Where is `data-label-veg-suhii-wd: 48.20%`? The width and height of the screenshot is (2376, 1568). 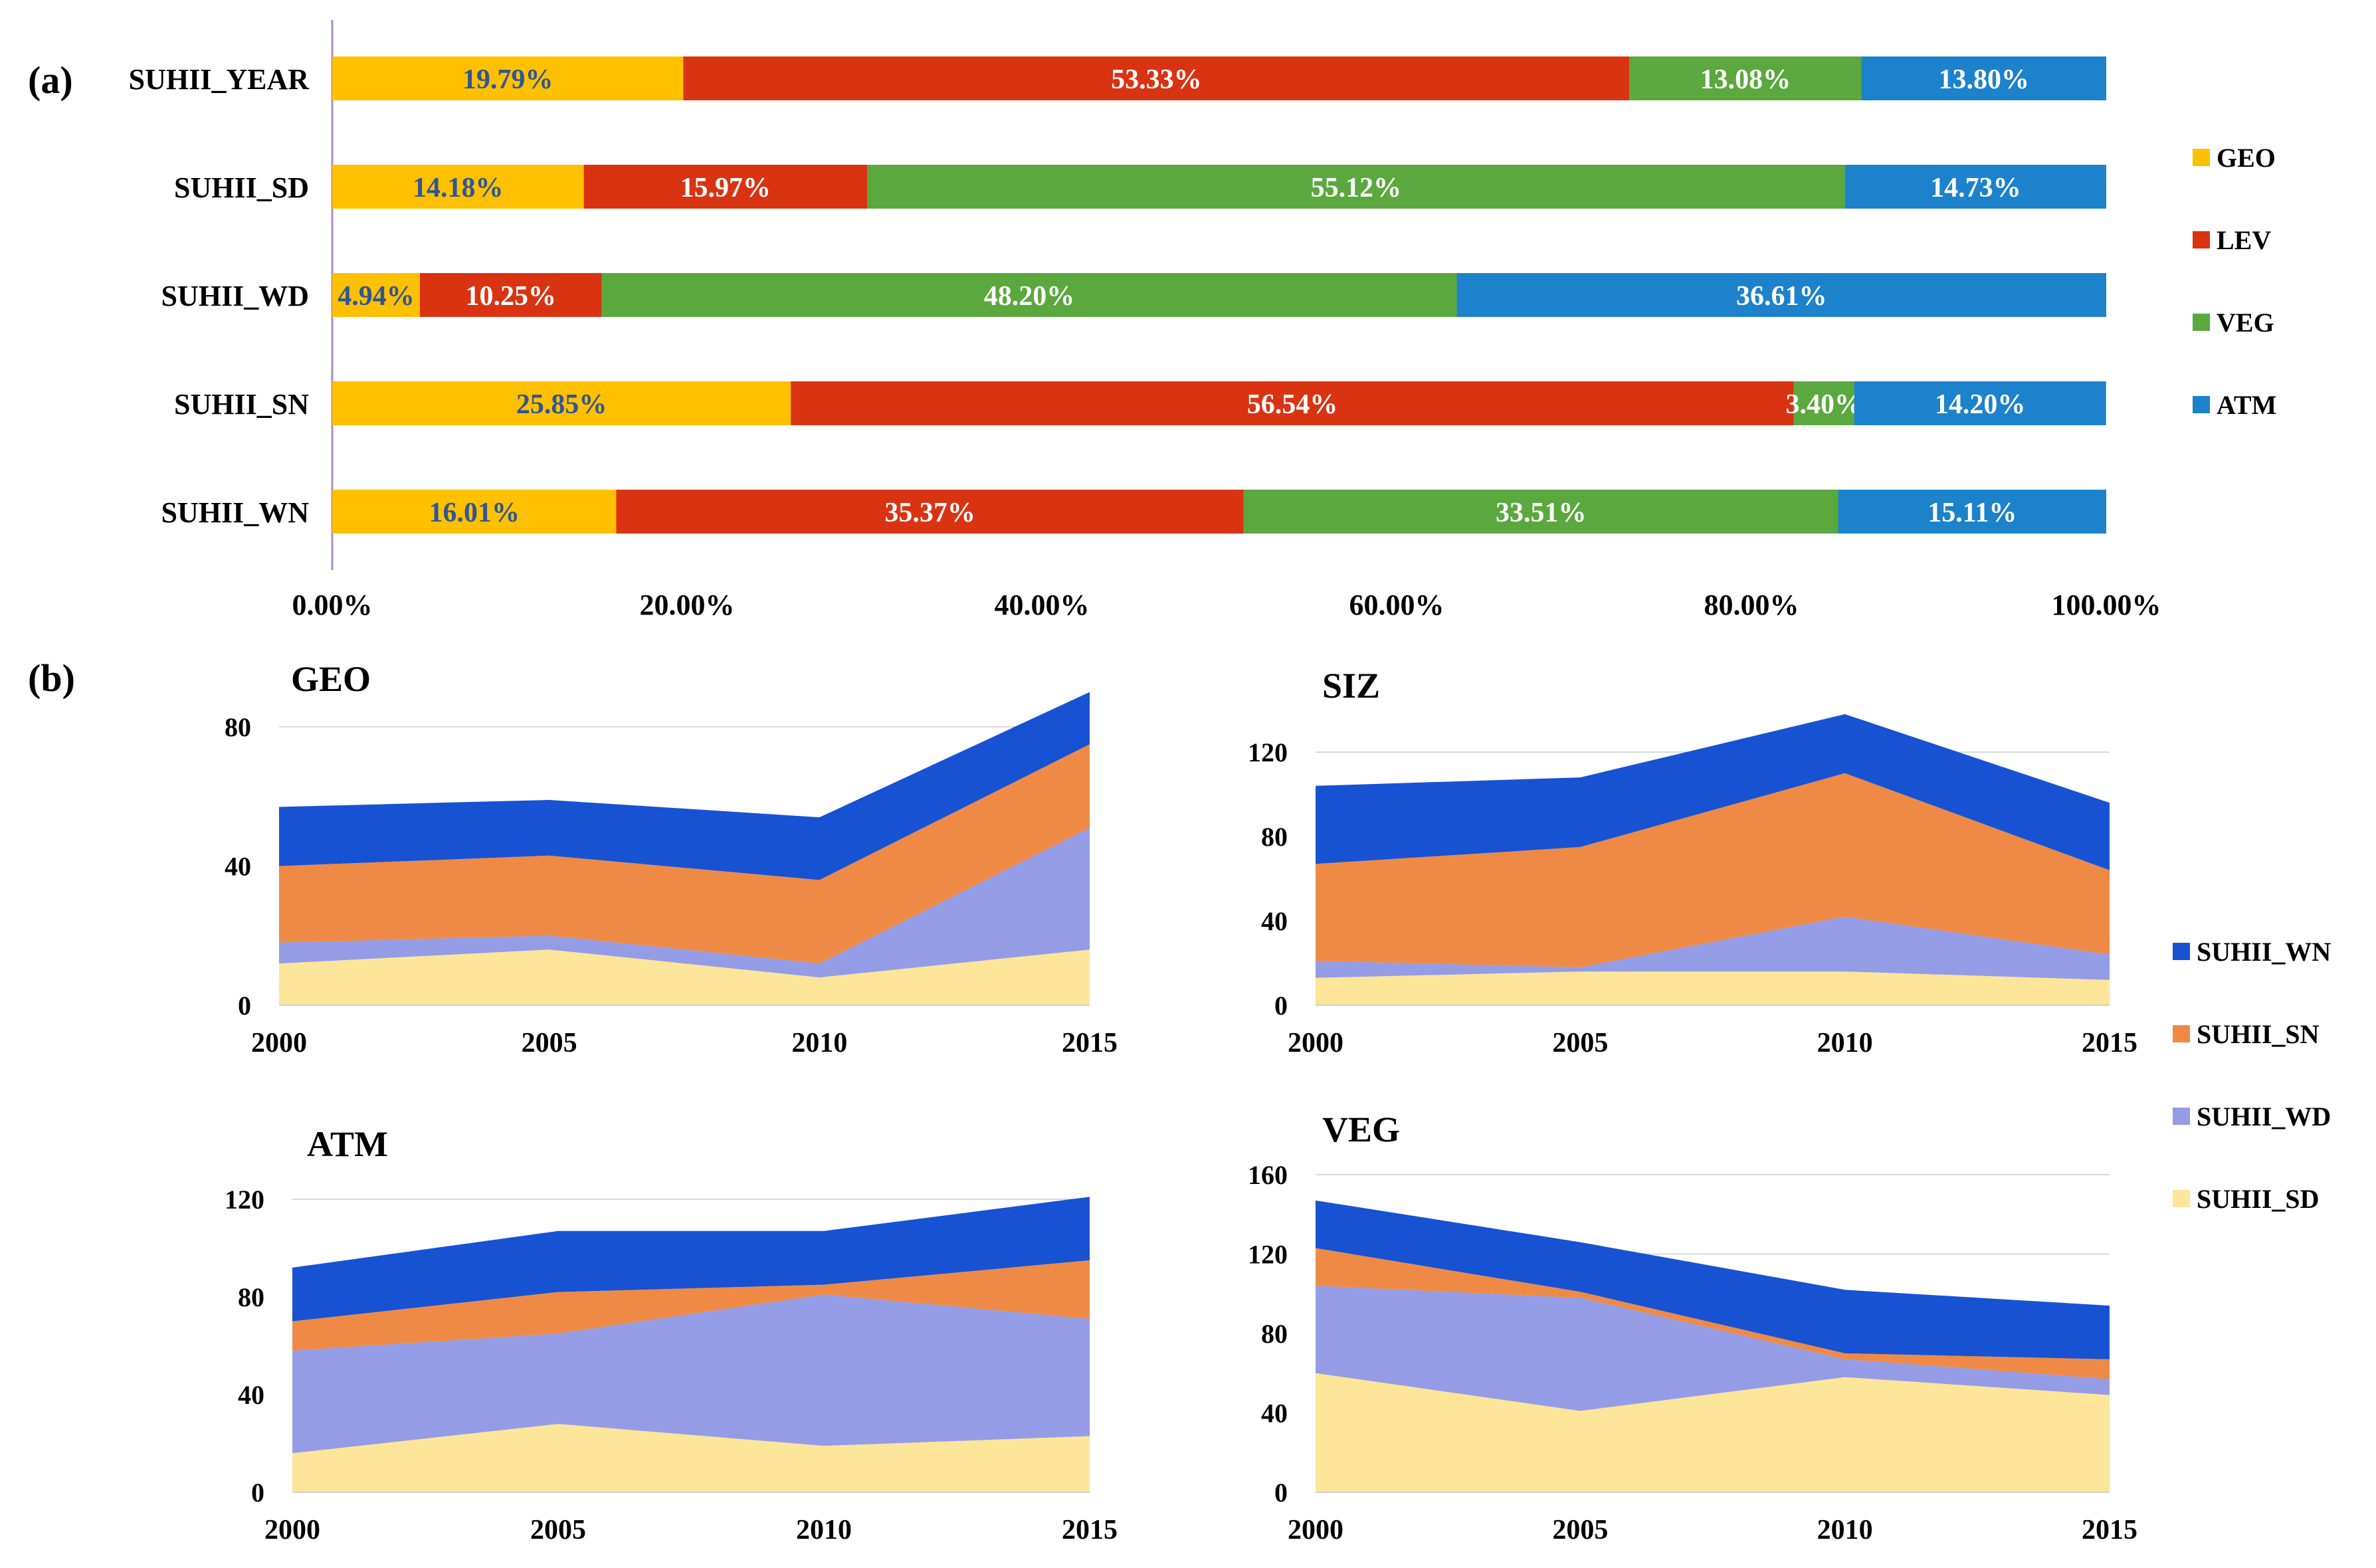
data-label-veg-suhii-wd: 48.20% is located at coordinates (1029, 296).